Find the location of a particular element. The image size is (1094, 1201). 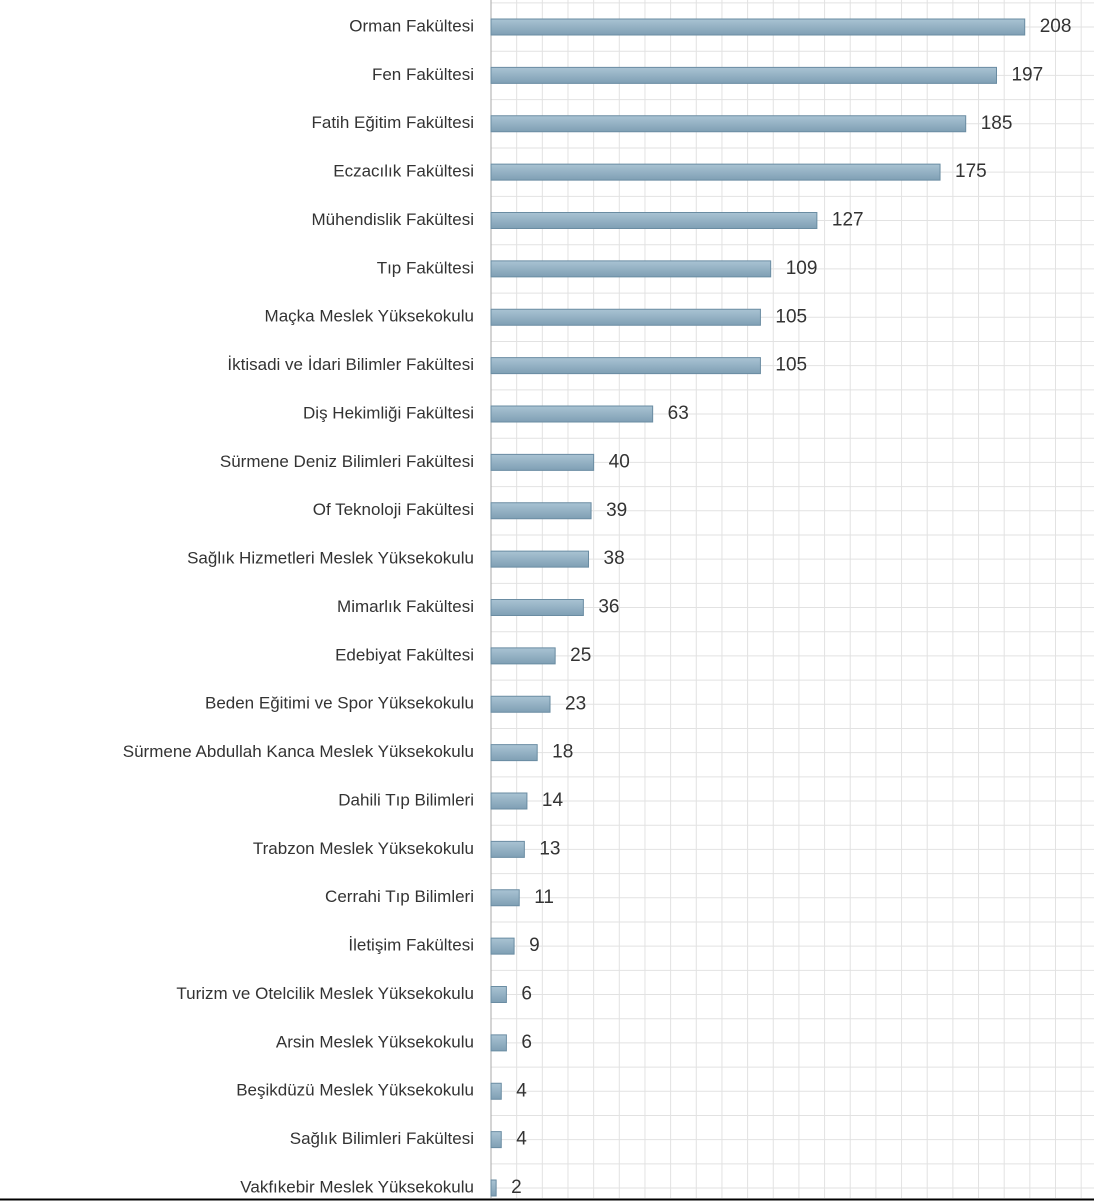

y-tick-label: Dahili Tıp Bilimleri is located at coordinates (406, 799).